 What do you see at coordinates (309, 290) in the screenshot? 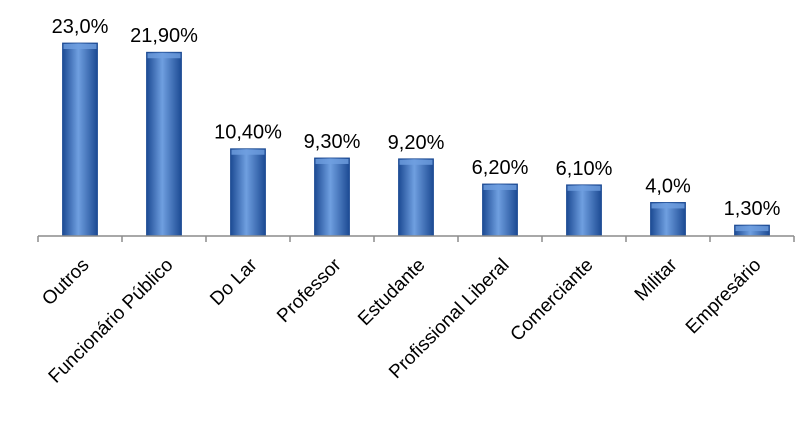
I see `tick-label-3: Professor` at bounding box center [309, 290].